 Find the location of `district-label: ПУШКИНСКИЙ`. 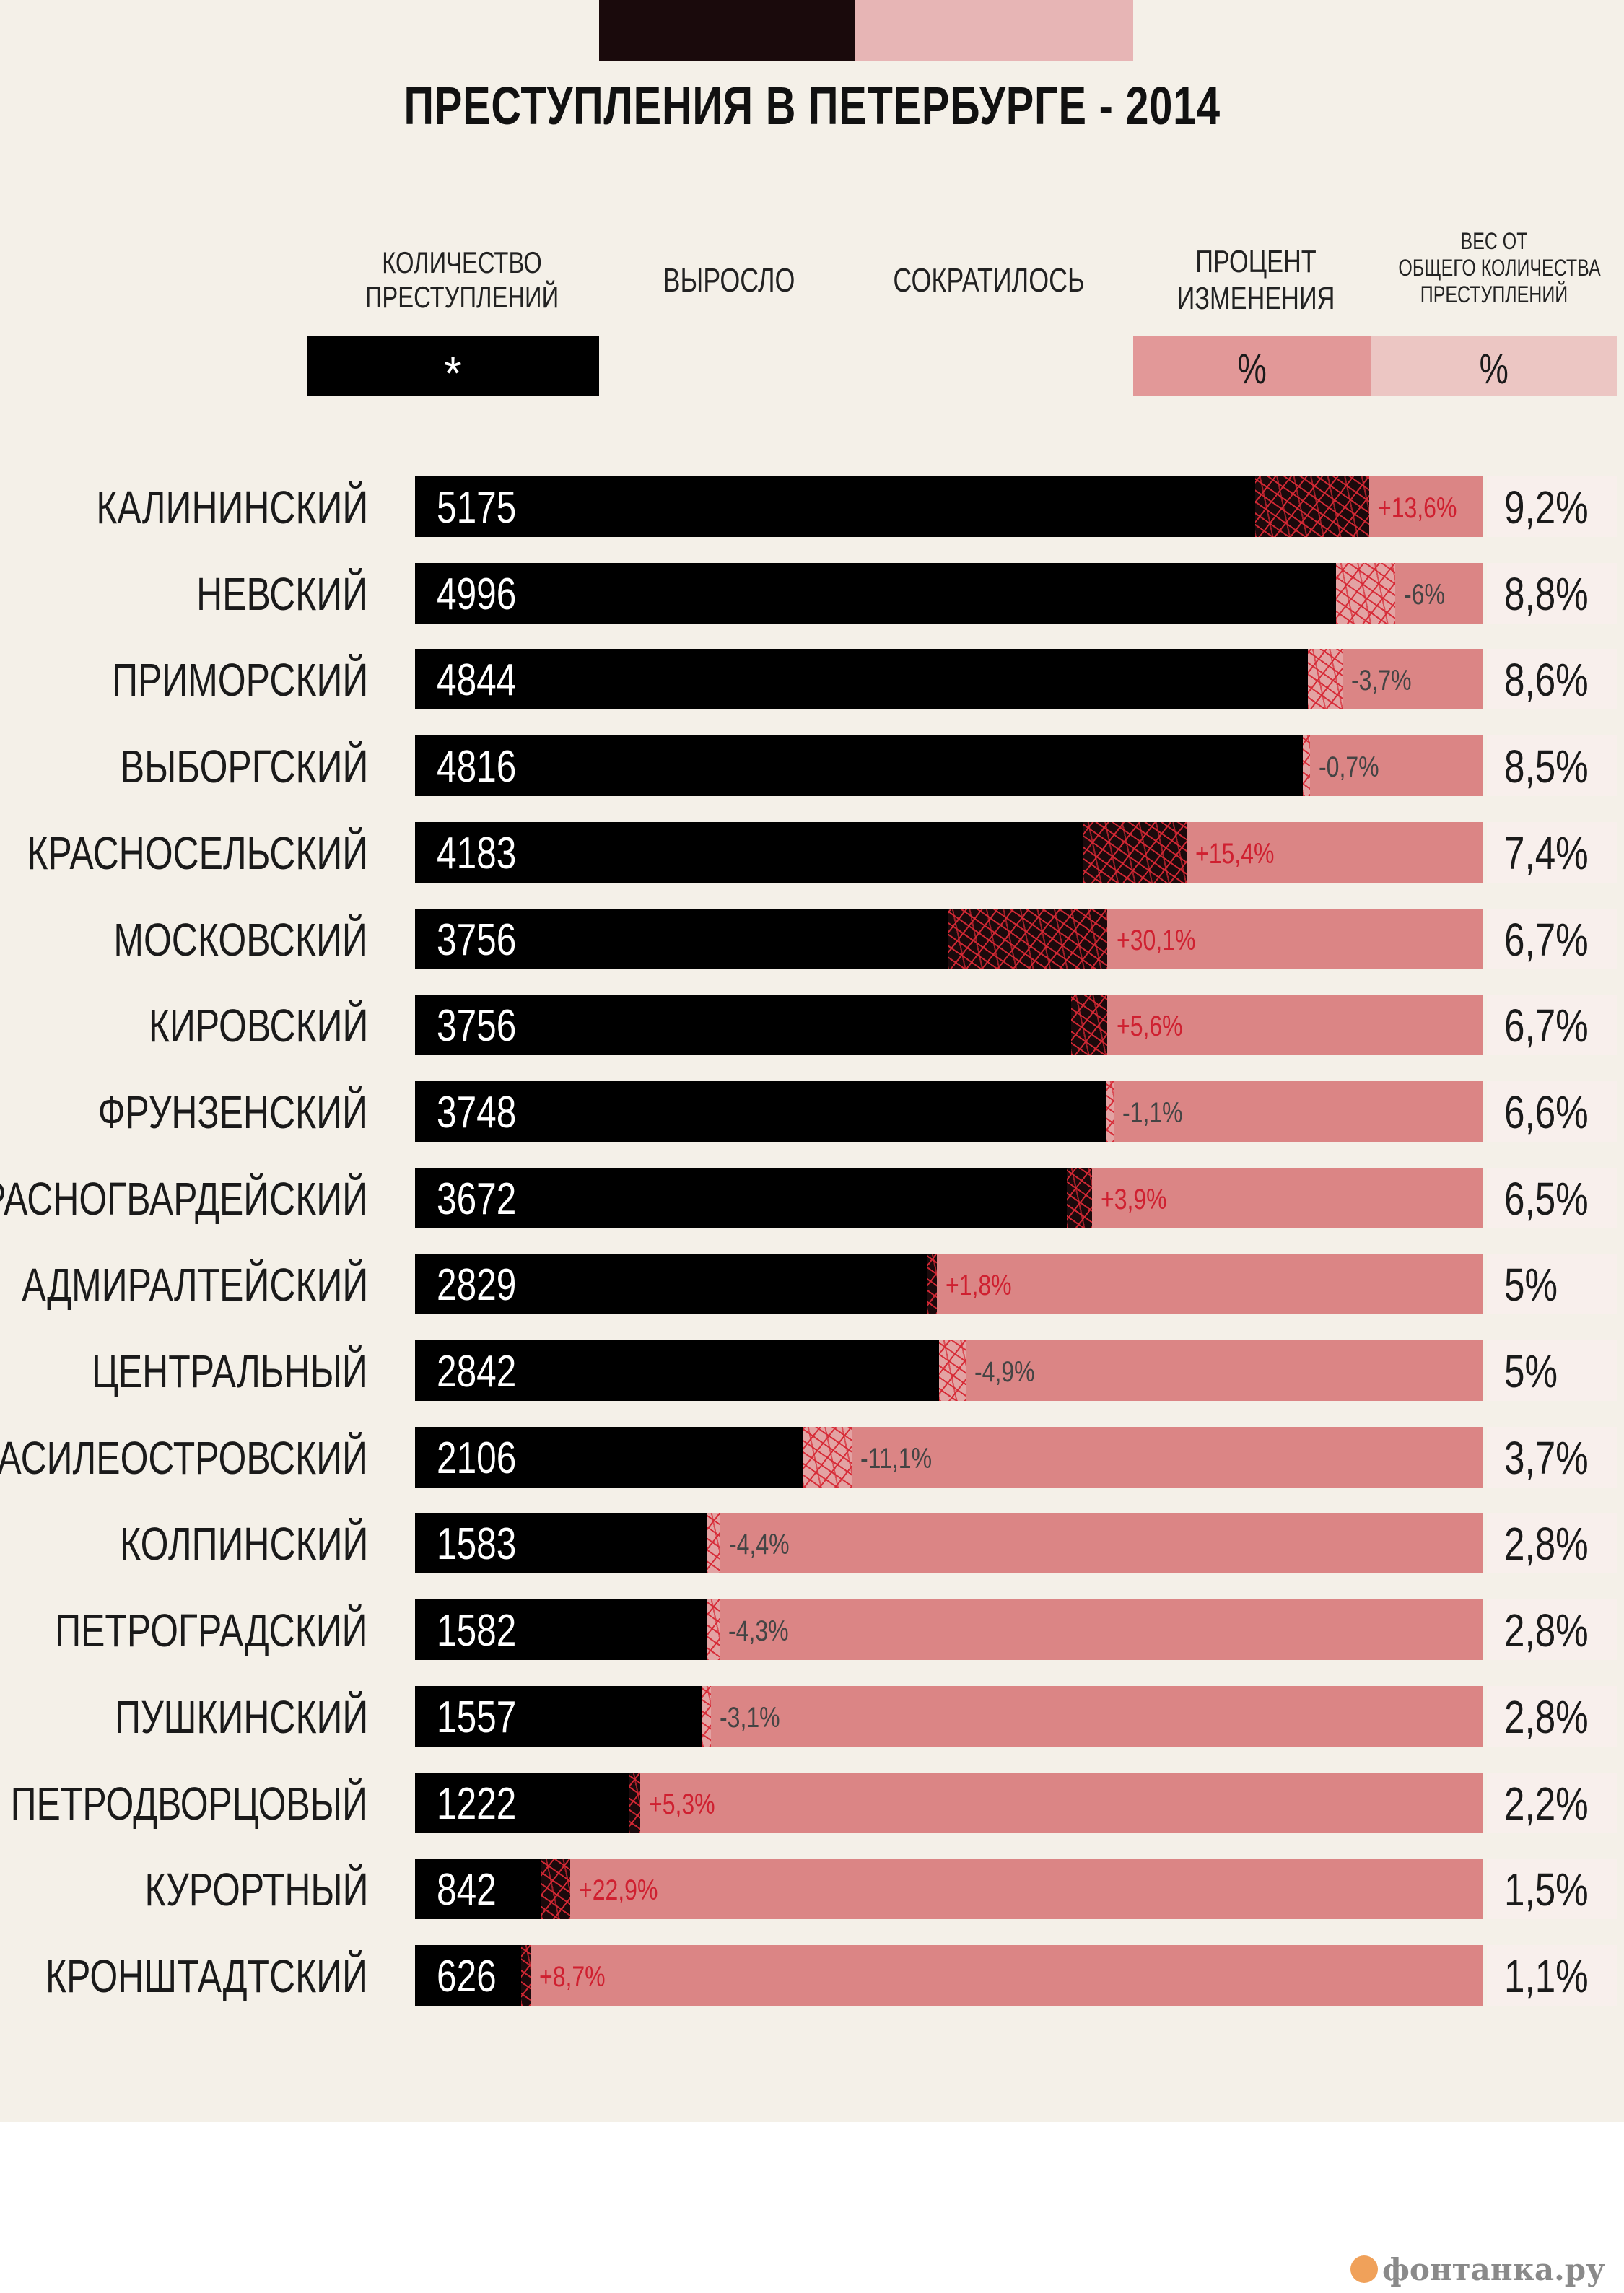

district-label: ПУШКИНСКИЙ is located at coordinates (241, 1716).